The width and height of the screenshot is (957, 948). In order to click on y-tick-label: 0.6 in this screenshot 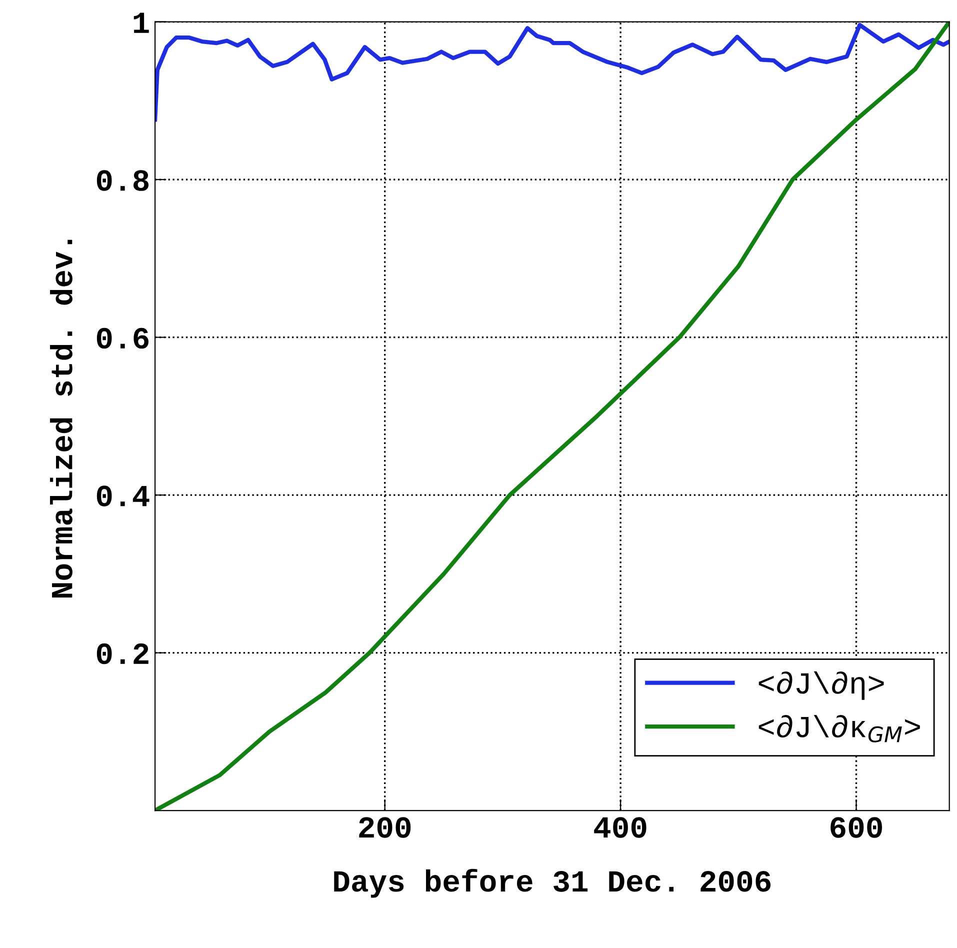, I will do `click(122, 338)`.